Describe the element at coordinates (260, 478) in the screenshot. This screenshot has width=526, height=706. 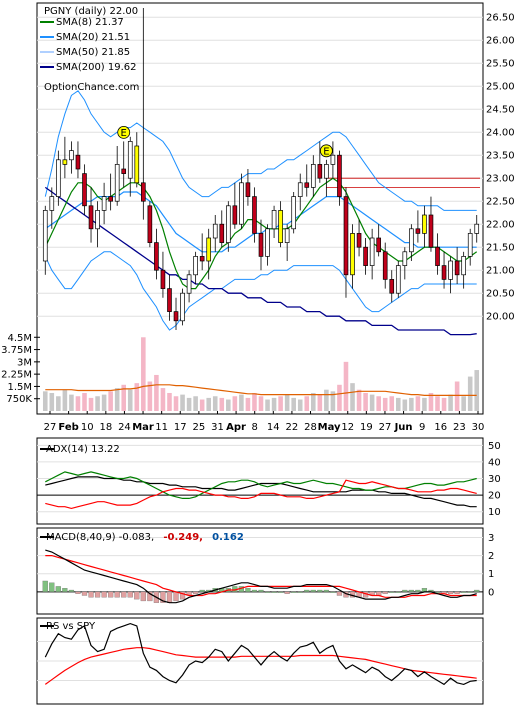
I see `adx-grid` at that location.